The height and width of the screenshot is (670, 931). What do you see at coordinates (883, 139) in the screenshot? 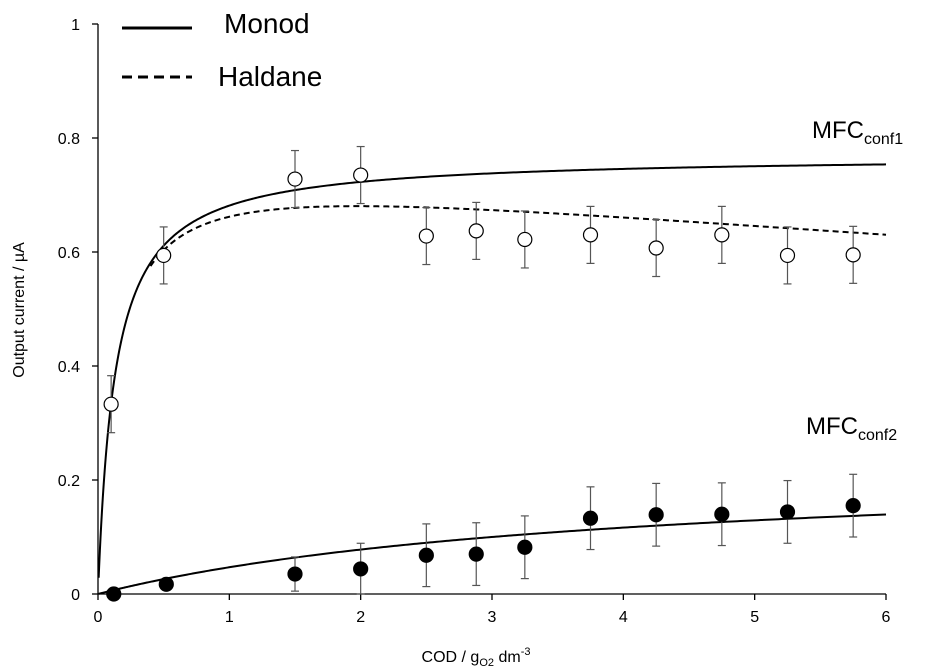
I see `annotation-mfc-conf1-sub: conf1` at bounding box center [883, 139].